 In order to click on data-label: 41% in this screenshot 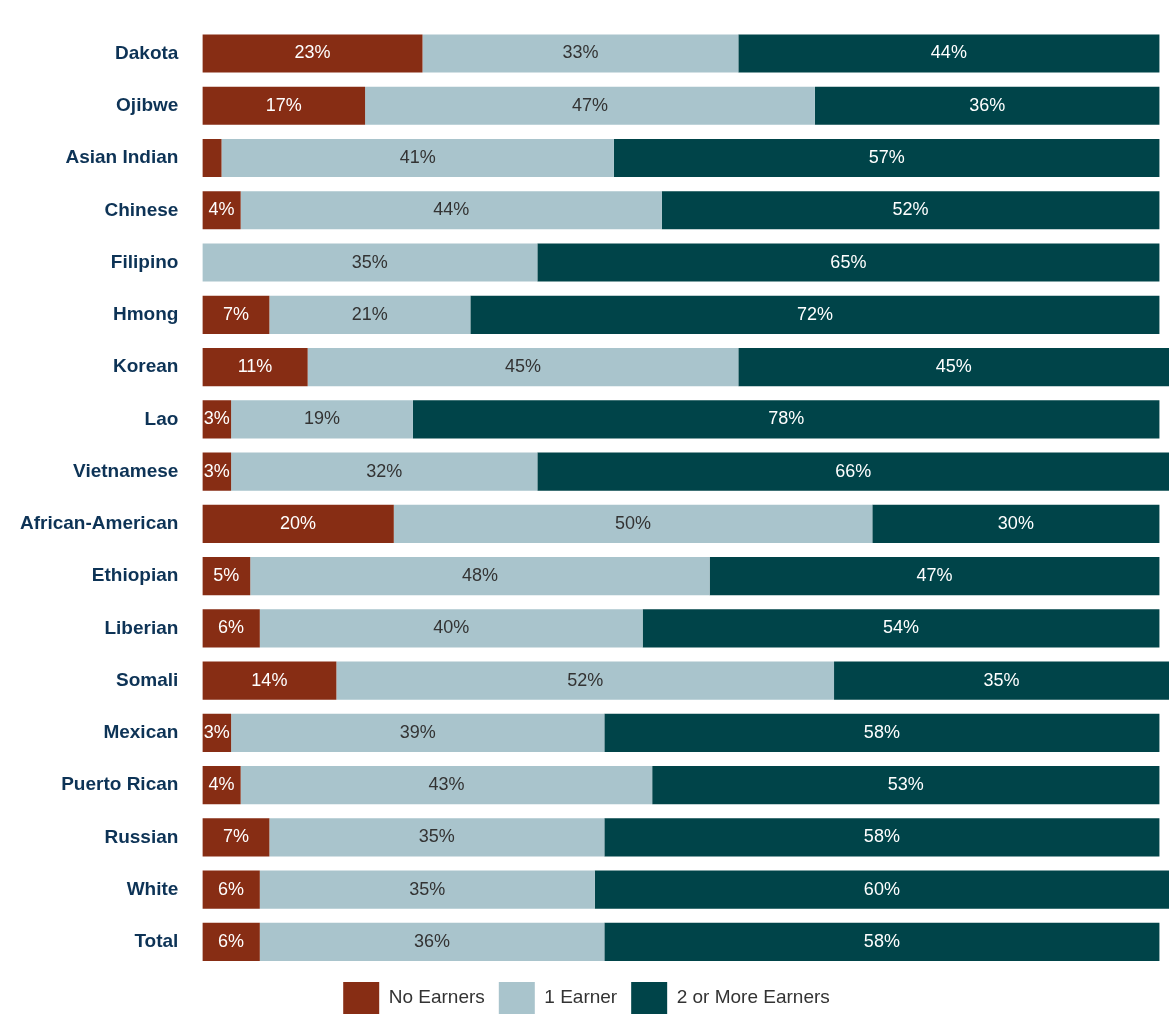, I will do `click(417, 157)`.